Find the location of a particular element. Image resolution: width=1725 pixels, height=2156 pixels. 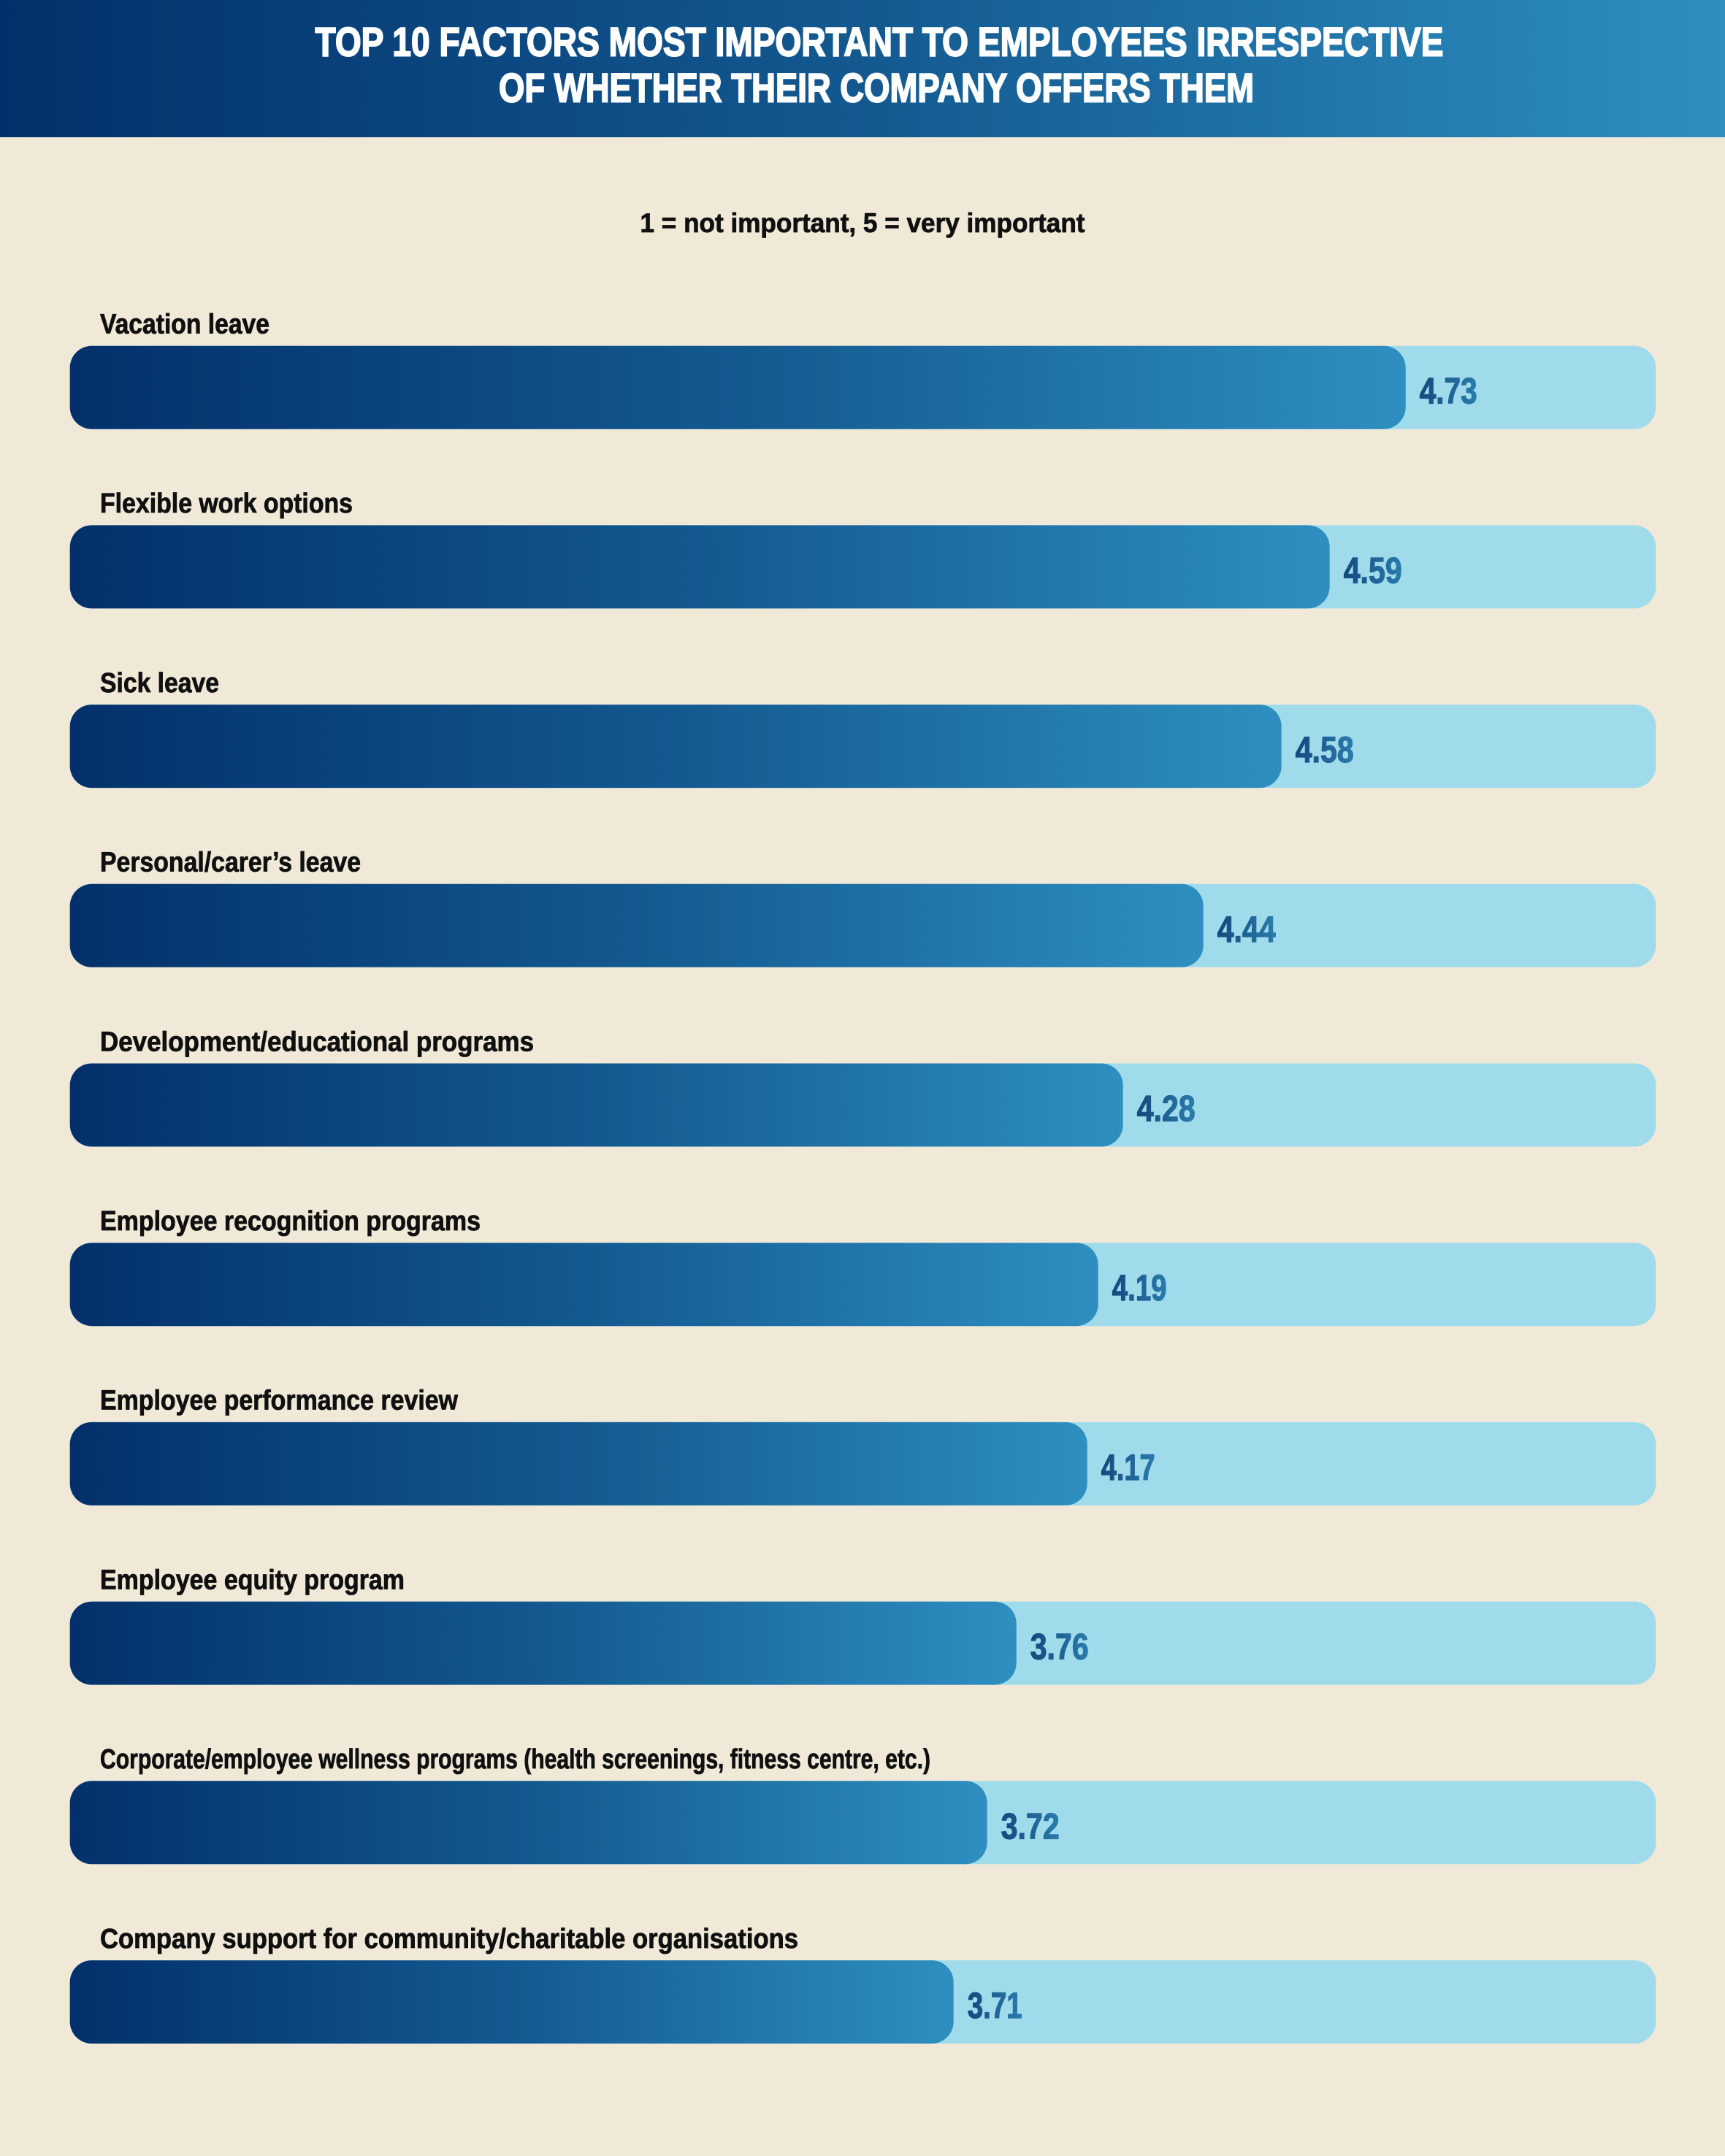

svg-text: Employee recognition programs is located at coordinates (290, 1221).